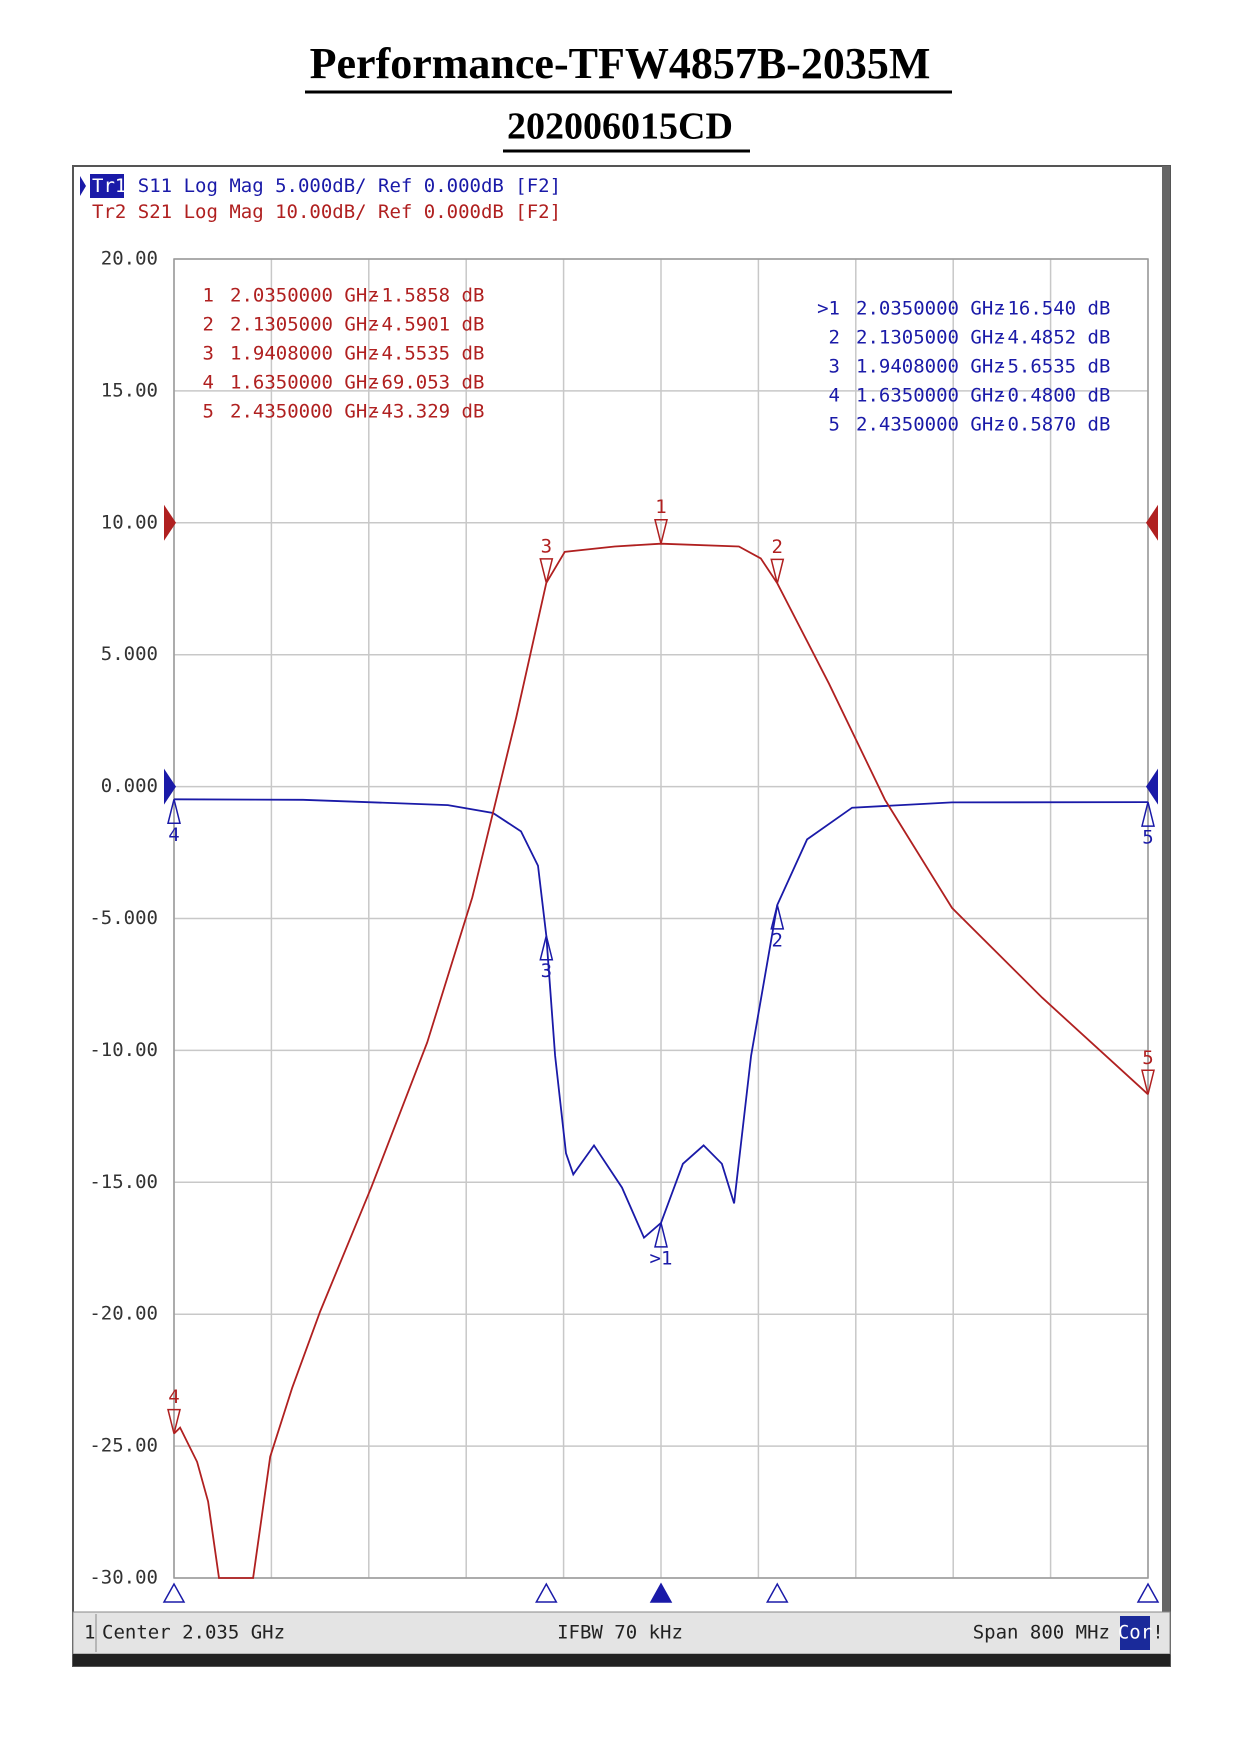  What do you see at coordinates (1041, 1633) in the screenshot?
I see `span: Span 800 MHz` at bounding box center [1041, 1633].